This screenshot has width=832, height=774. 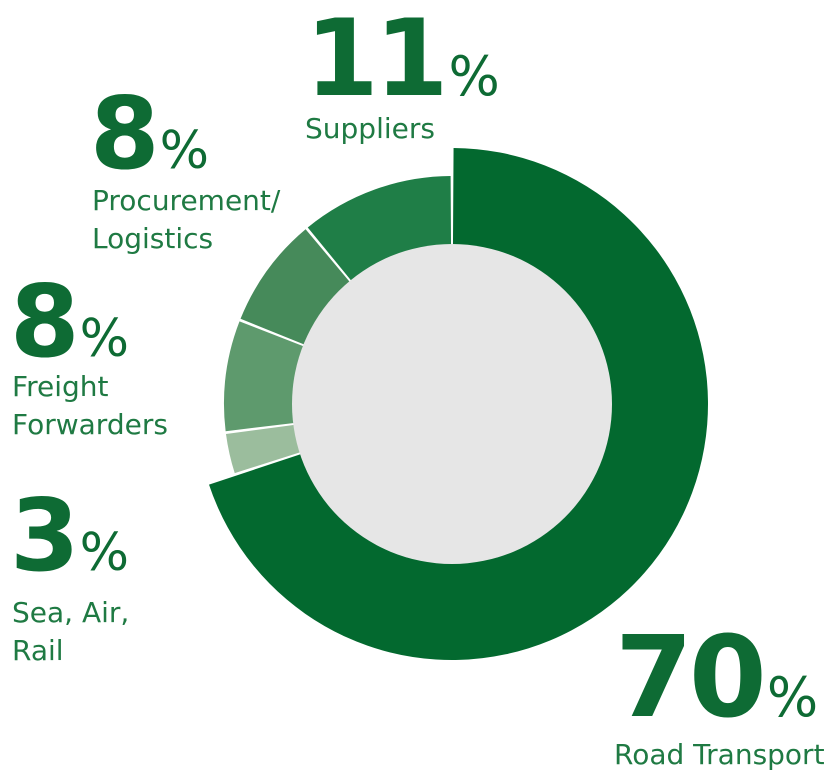 I want to click on label-sea-air-rail: 3%, so click(x=69, y=536).